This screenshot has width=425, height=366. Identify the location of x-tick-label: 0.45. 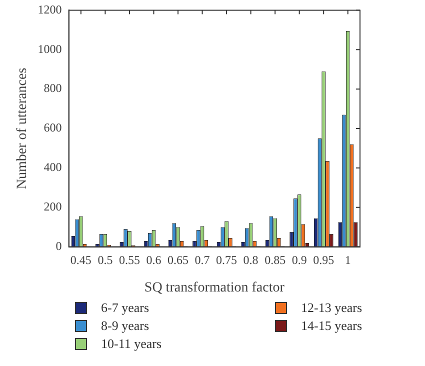
(81, 260).